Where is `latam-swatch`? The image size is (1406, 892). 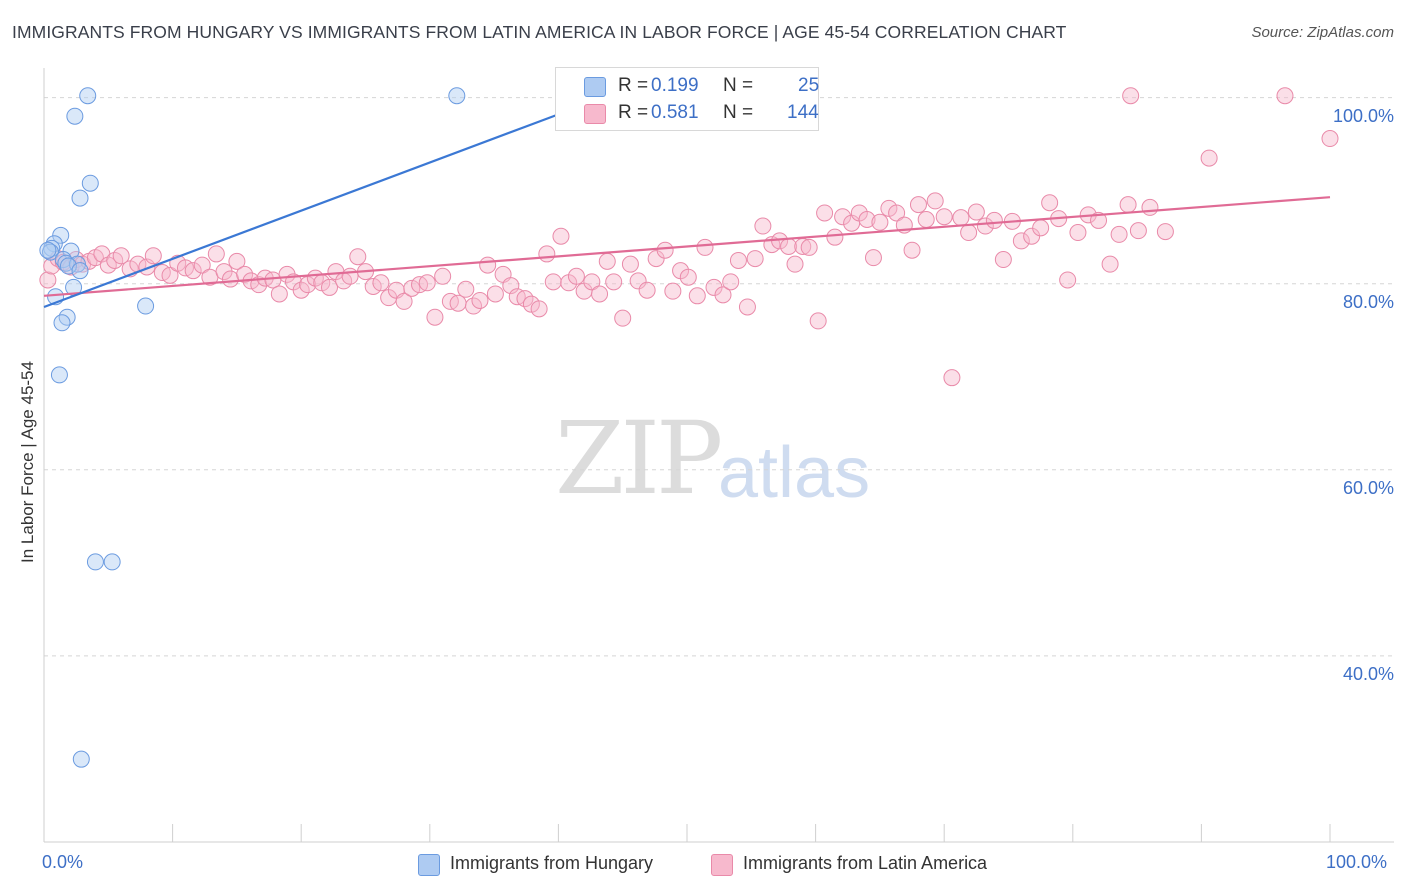
latam-swatch is located at coordinates (595, 114).